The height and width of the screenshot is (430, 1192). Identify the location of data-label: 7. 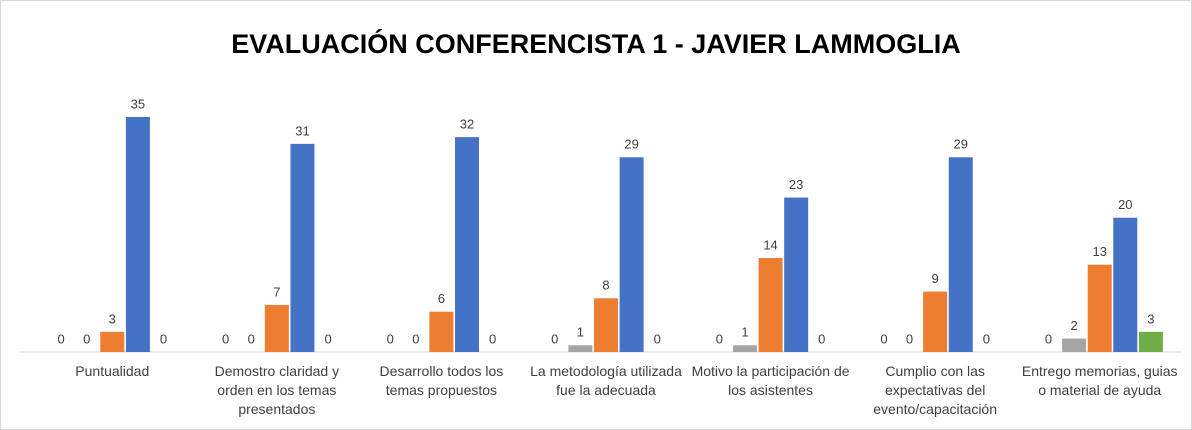
(276, 291).